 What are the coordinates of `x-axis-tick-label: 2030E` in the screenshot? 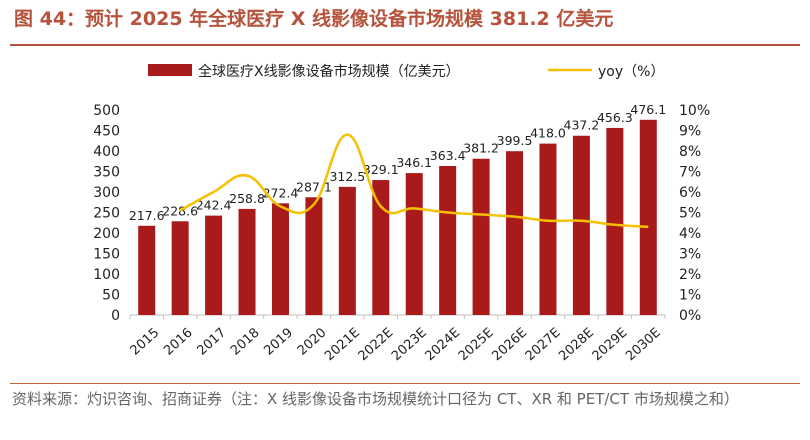 It's located at (643, 344).